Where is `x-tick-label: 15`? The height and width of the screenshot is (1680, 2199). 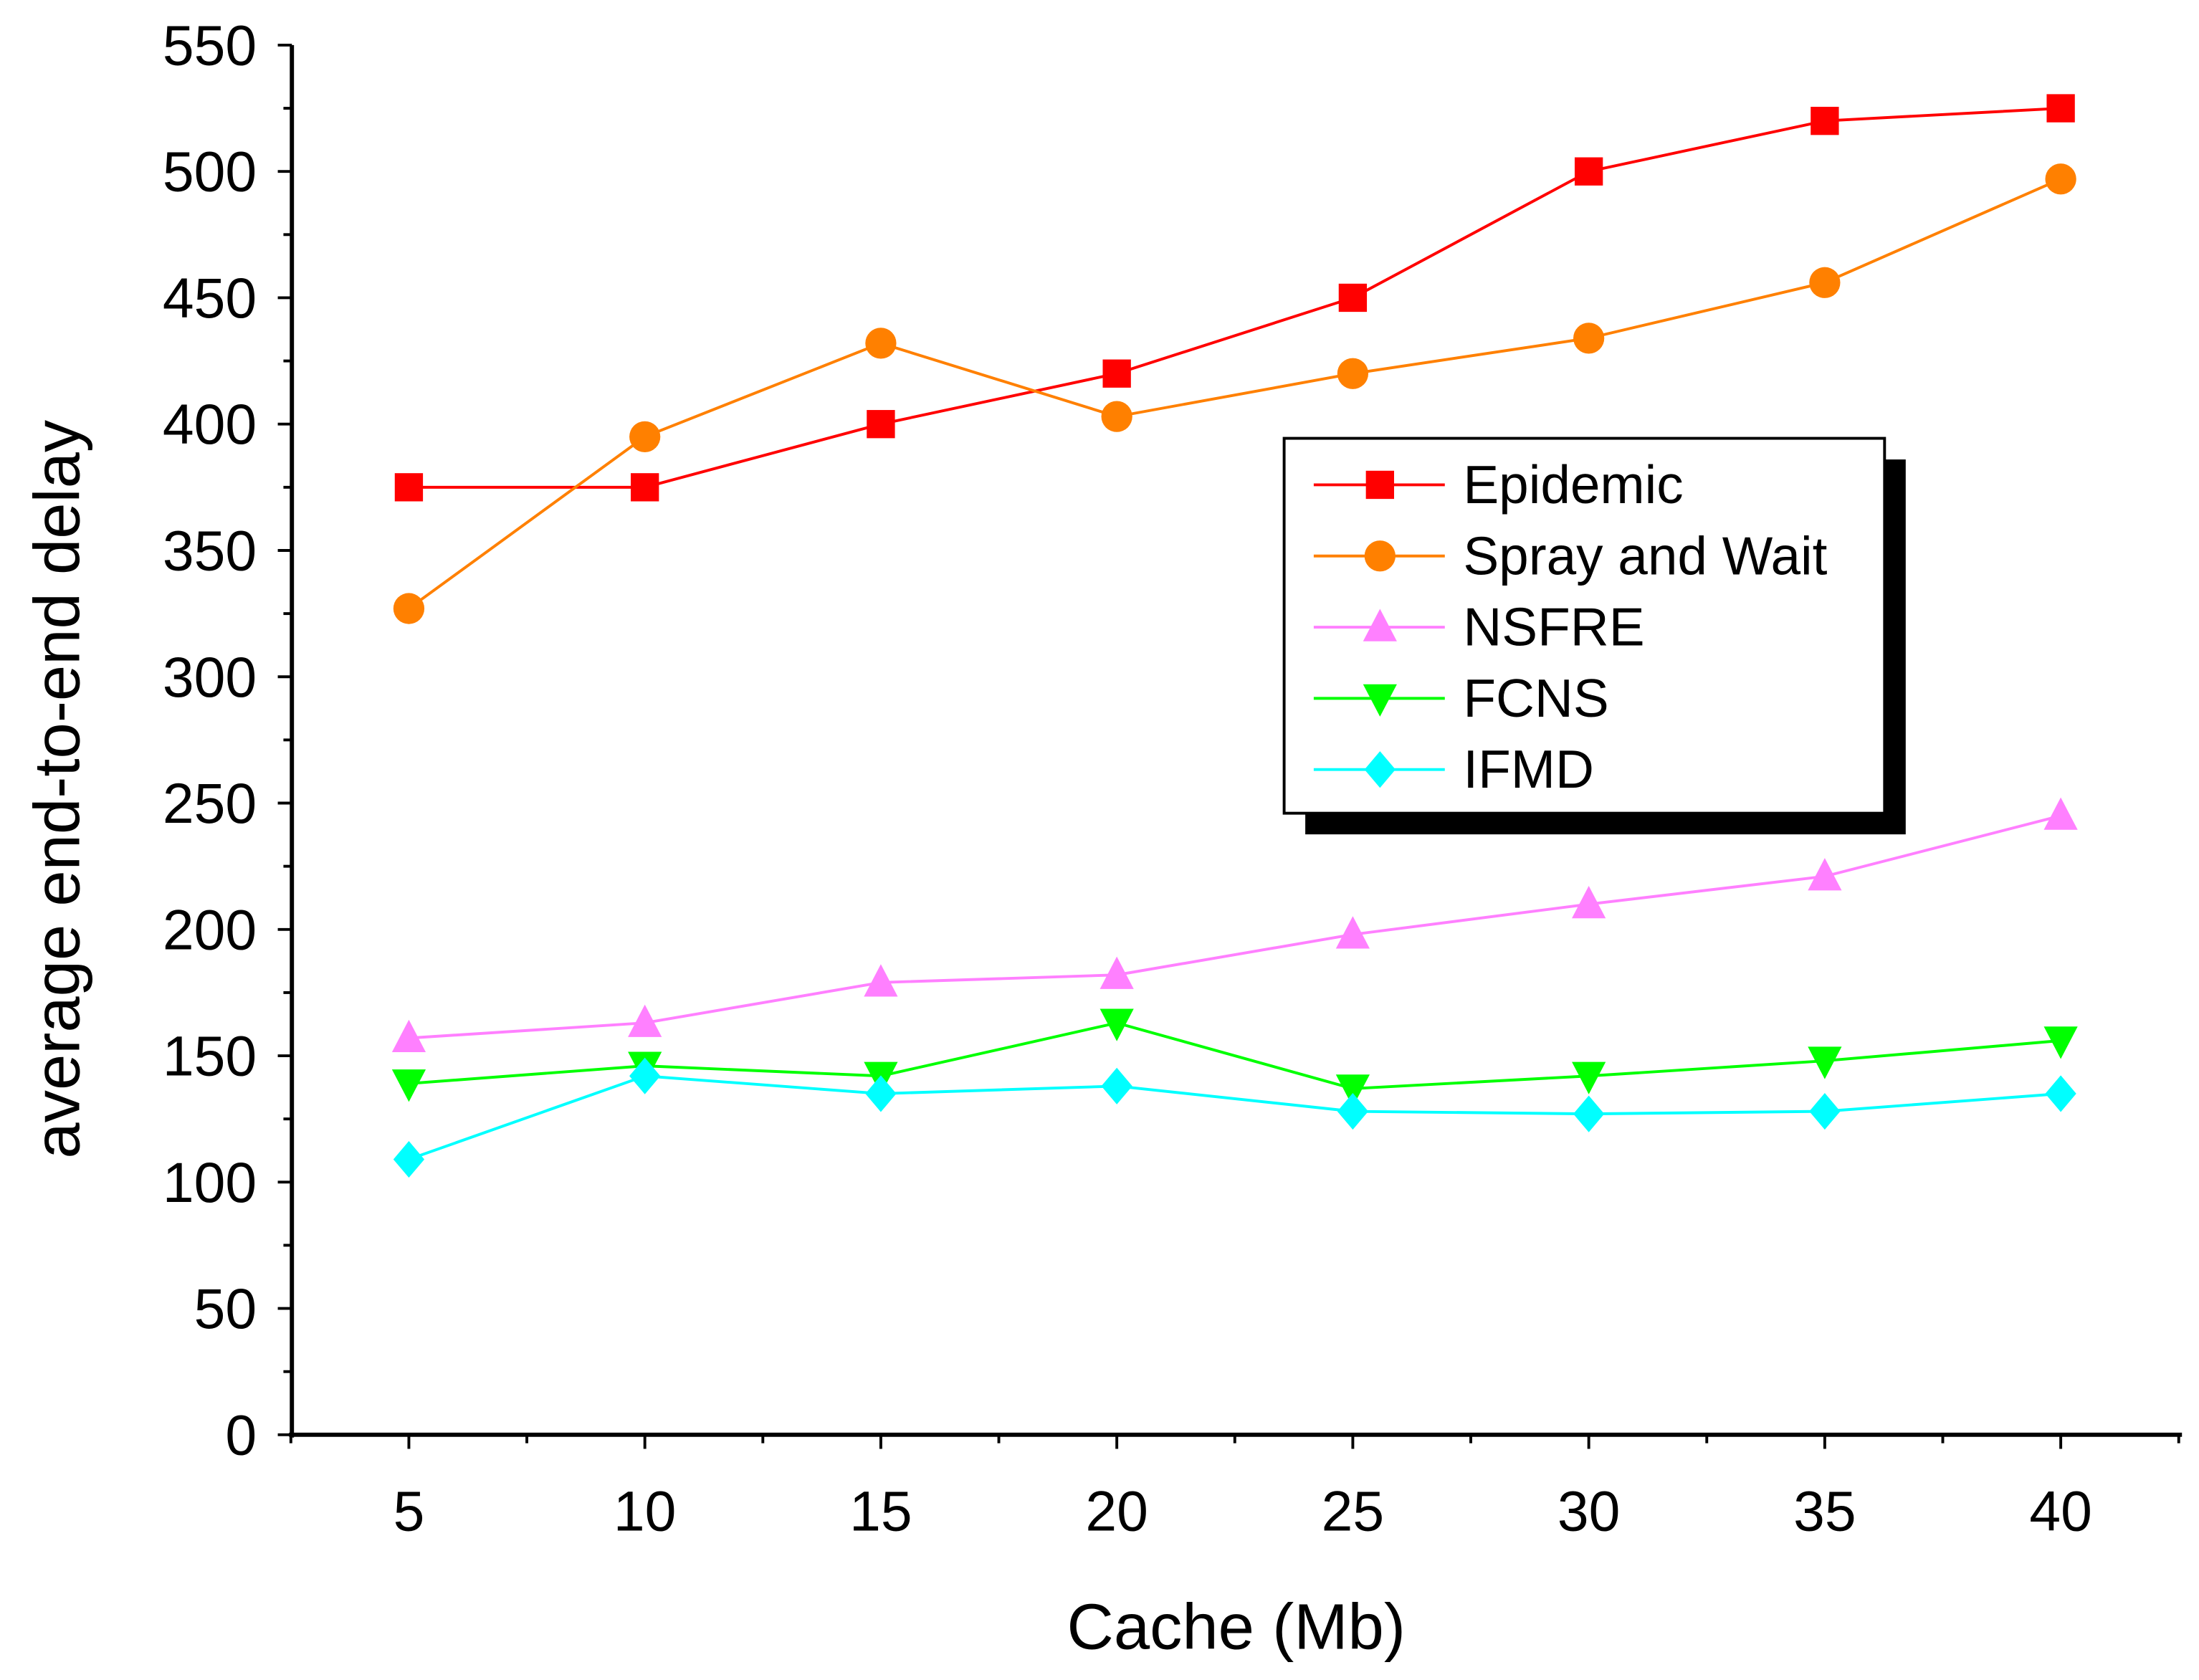
x-tick-label: 15 is located at coordinates (880, 1511).